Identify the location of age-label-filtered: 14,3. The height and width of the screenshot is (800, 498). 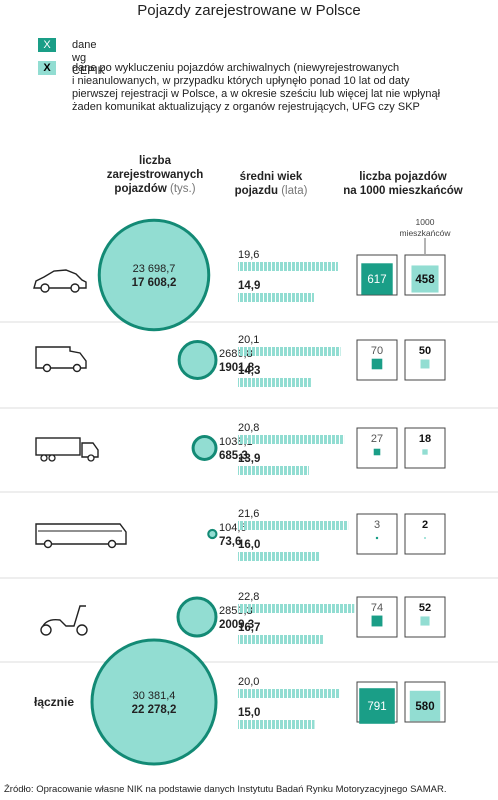
(249, 371).